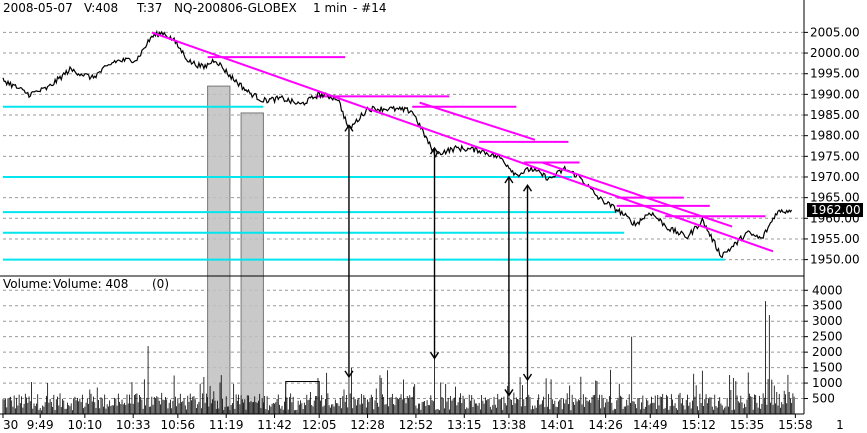 The height and width of the screenshot is (433, 867). I want to click on price-tick-label: 1970.00, so click(835, 177).